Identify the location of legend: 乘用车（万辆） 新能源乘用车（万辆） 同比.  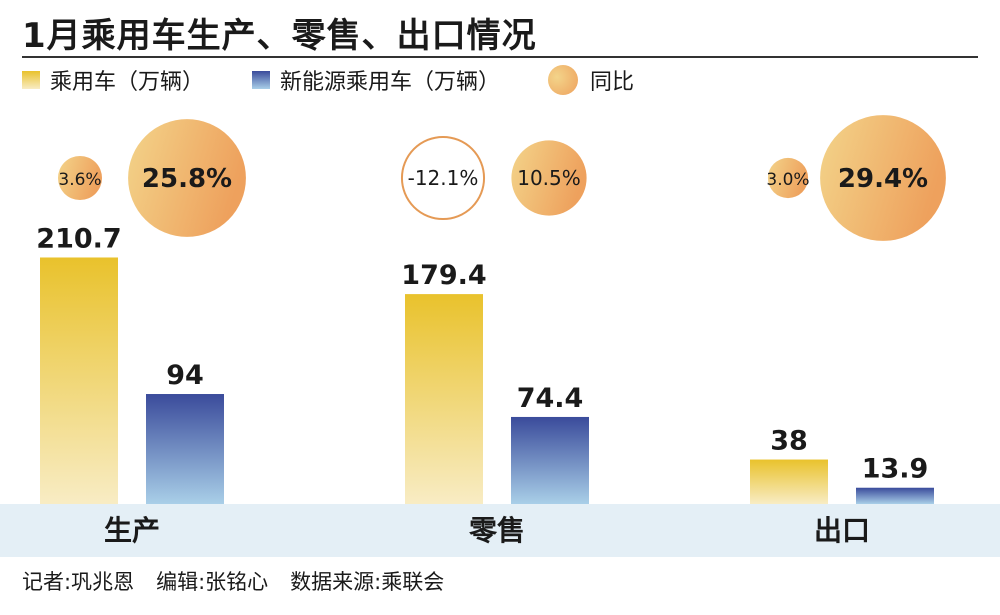
(500, 80).